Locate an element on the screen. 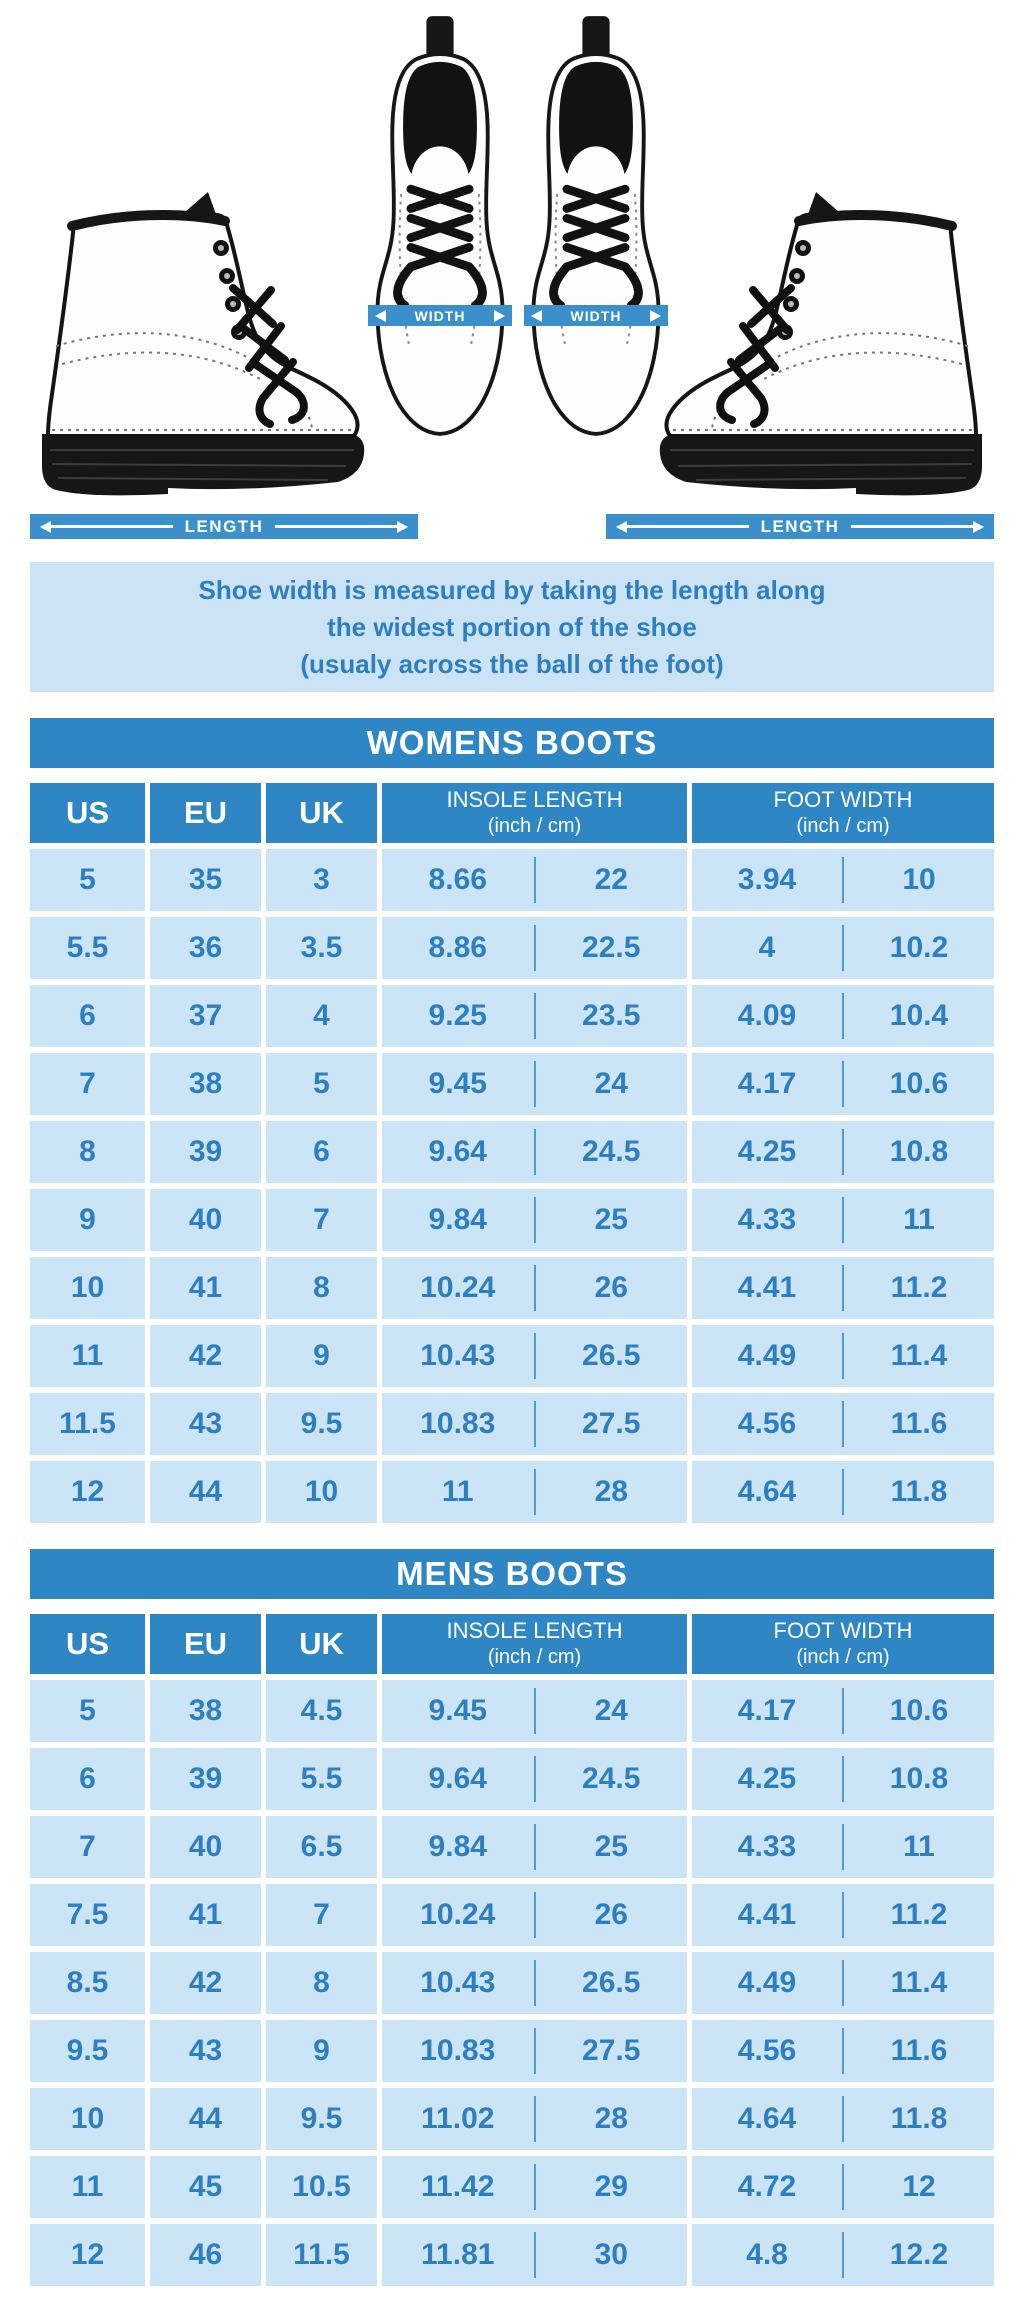 The width and height of the screenshot is (1024, 2305). cell-foot-width-inch: 4.33 is located at coordinates (767, 1846).